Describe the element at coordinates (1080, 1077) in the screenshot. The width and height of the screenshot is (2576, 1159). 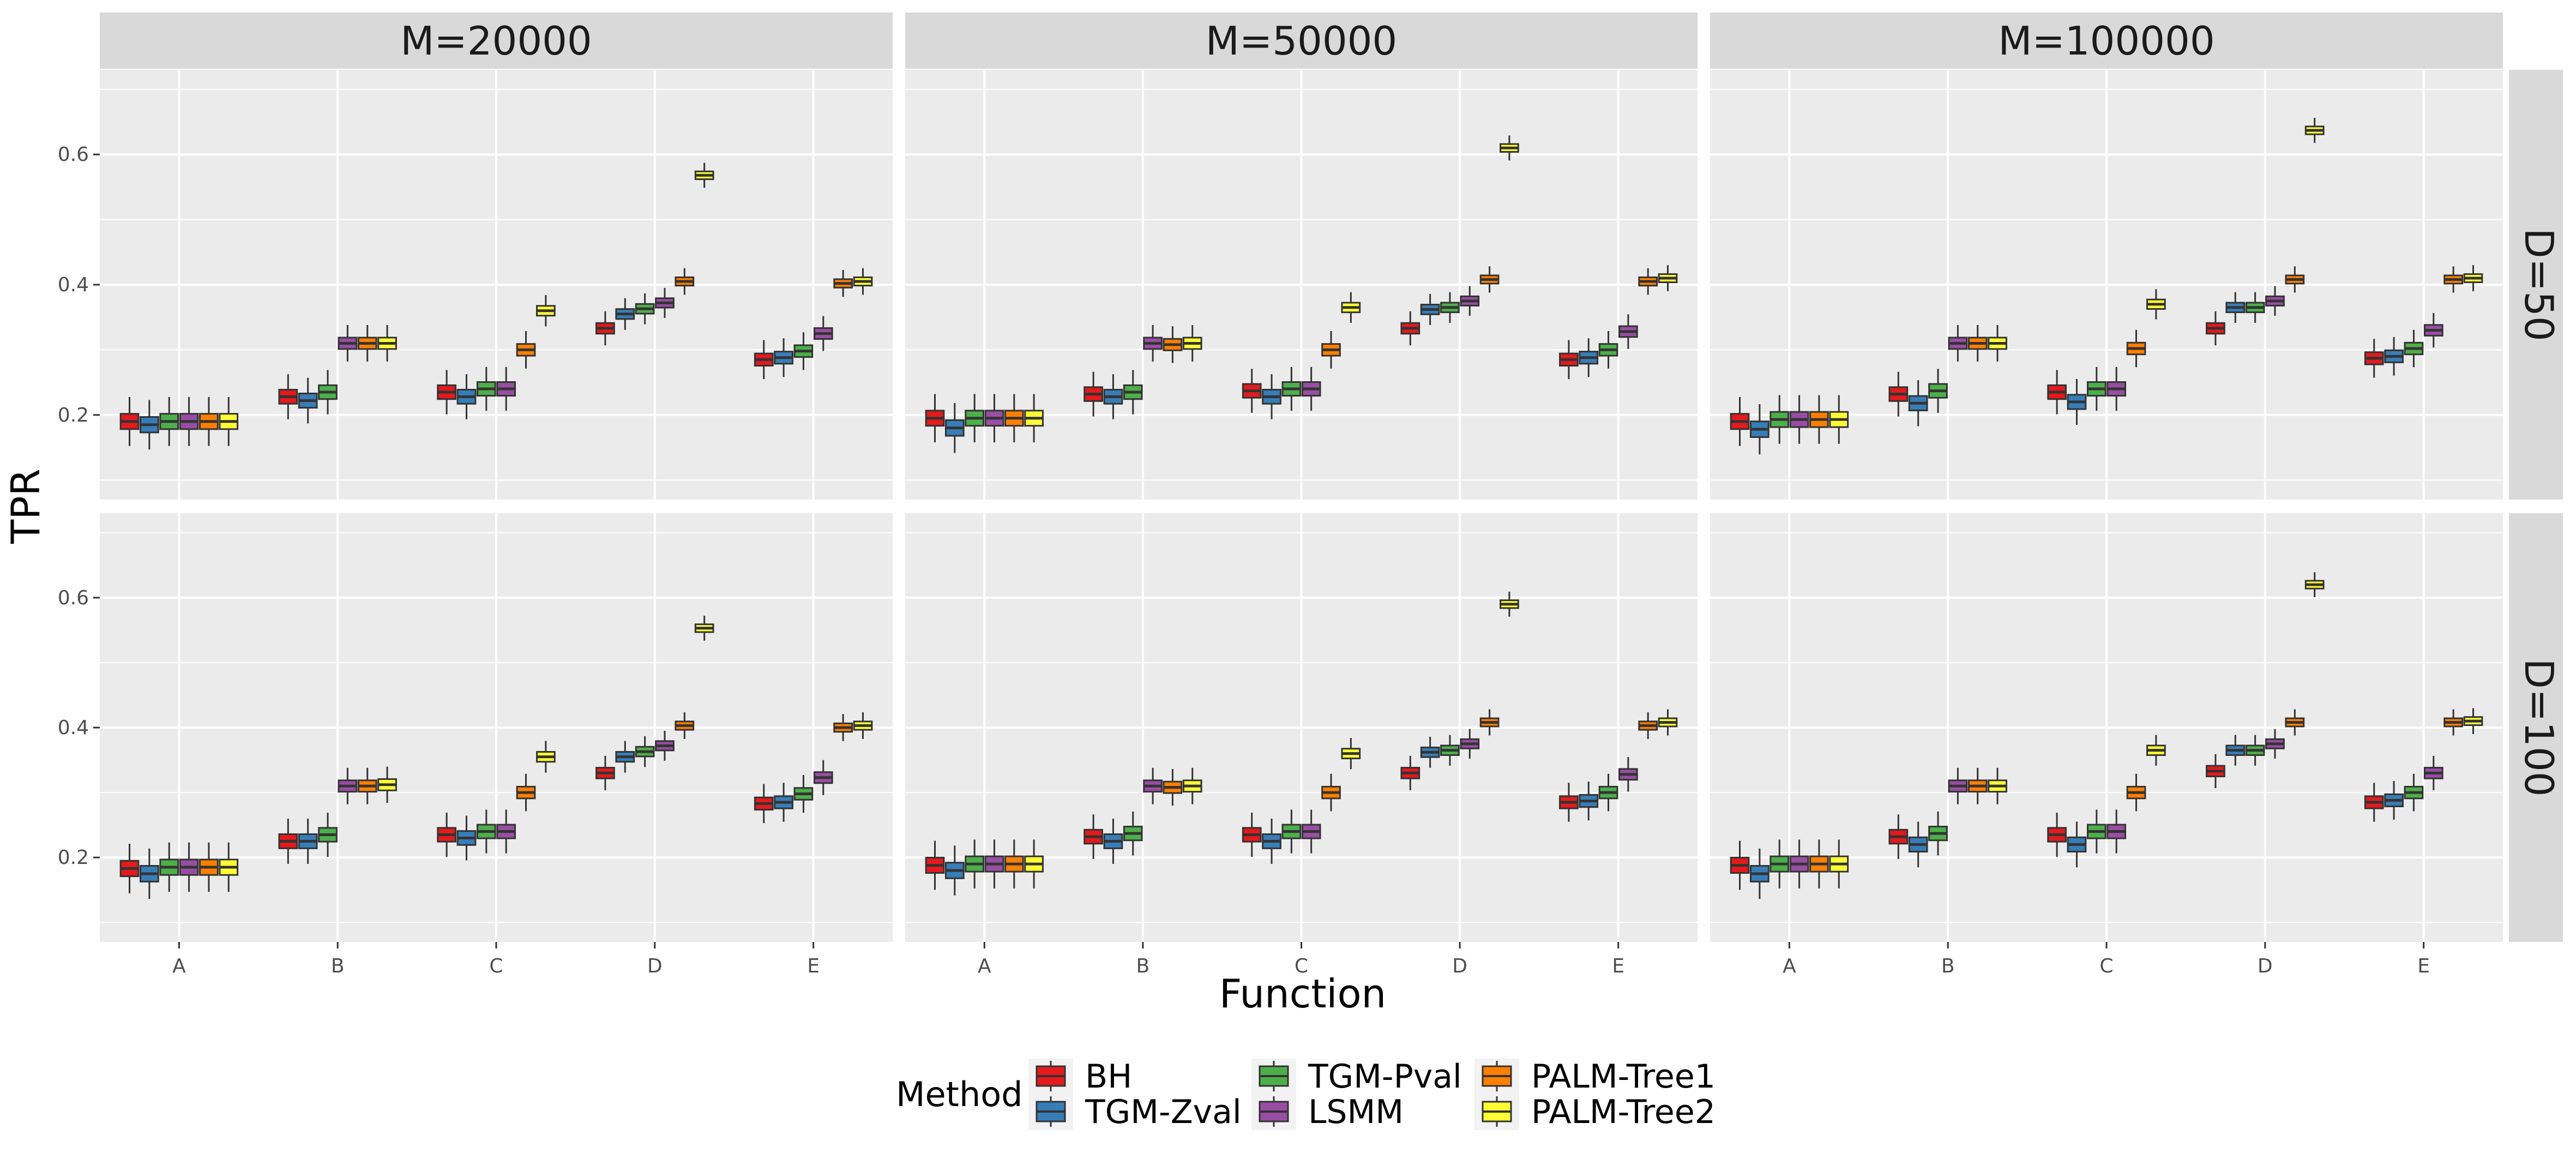
I see `legend-item-BH: BH` at that location.